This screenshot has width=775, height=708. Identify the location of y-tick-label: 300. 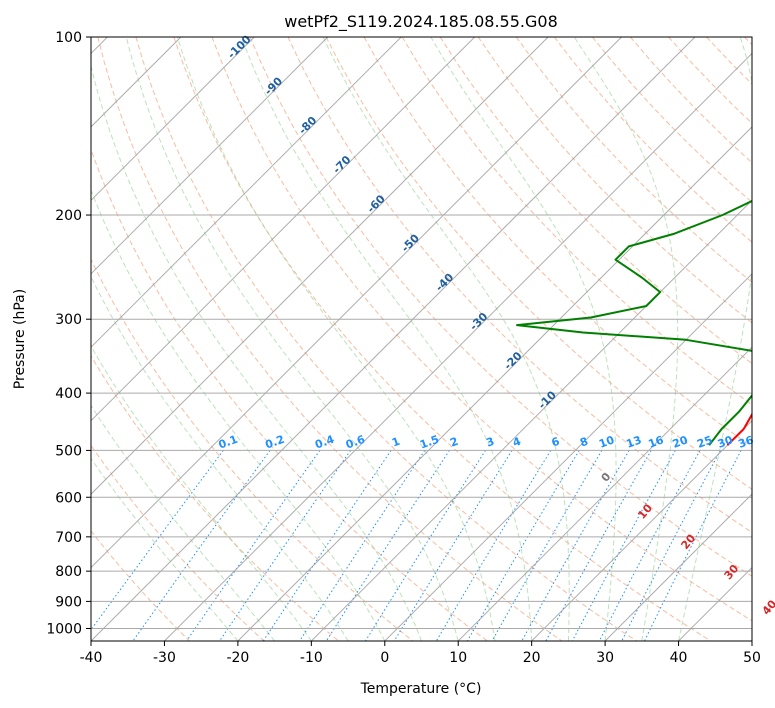
(68, 320).